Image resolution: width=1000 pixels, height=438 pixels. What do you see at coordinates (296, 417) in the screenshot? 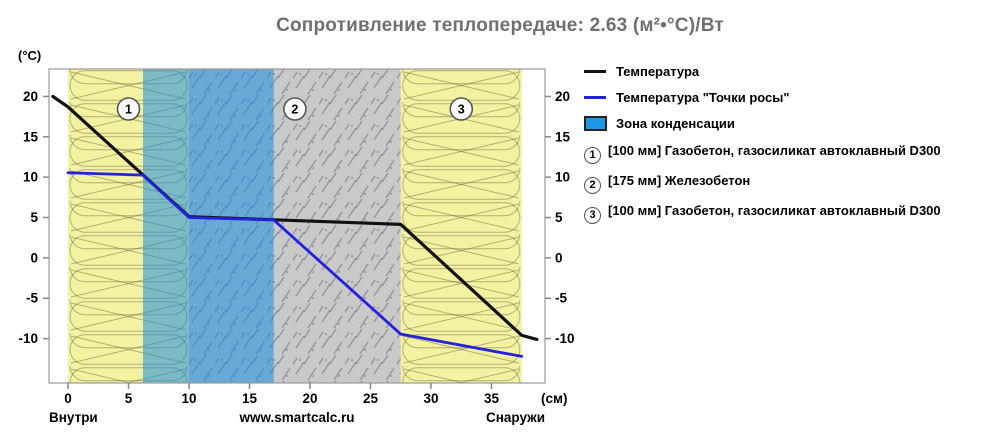
I see `watermark-label: www.smartcalc.ru` at bounding box center [296, 417].